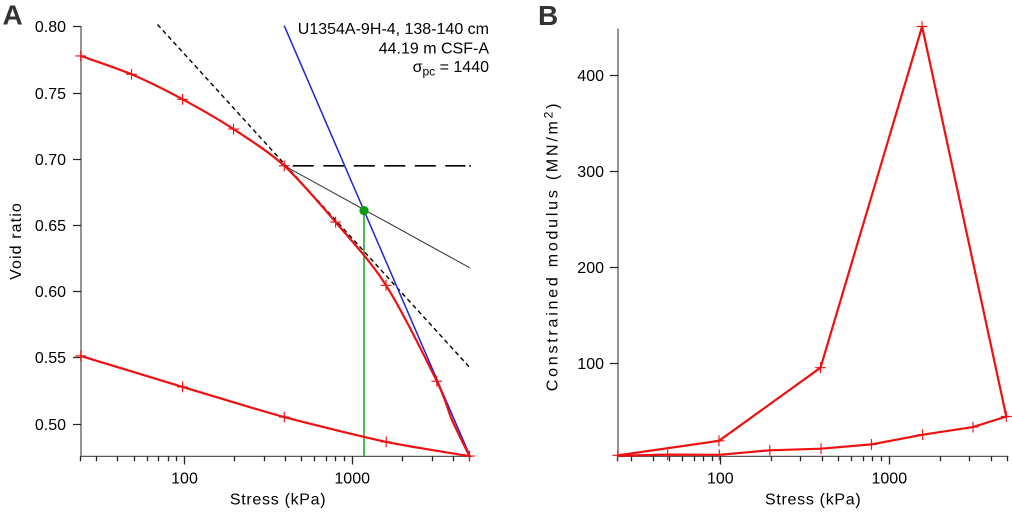  I want to click on svg-text: 300, so click(590, 172).